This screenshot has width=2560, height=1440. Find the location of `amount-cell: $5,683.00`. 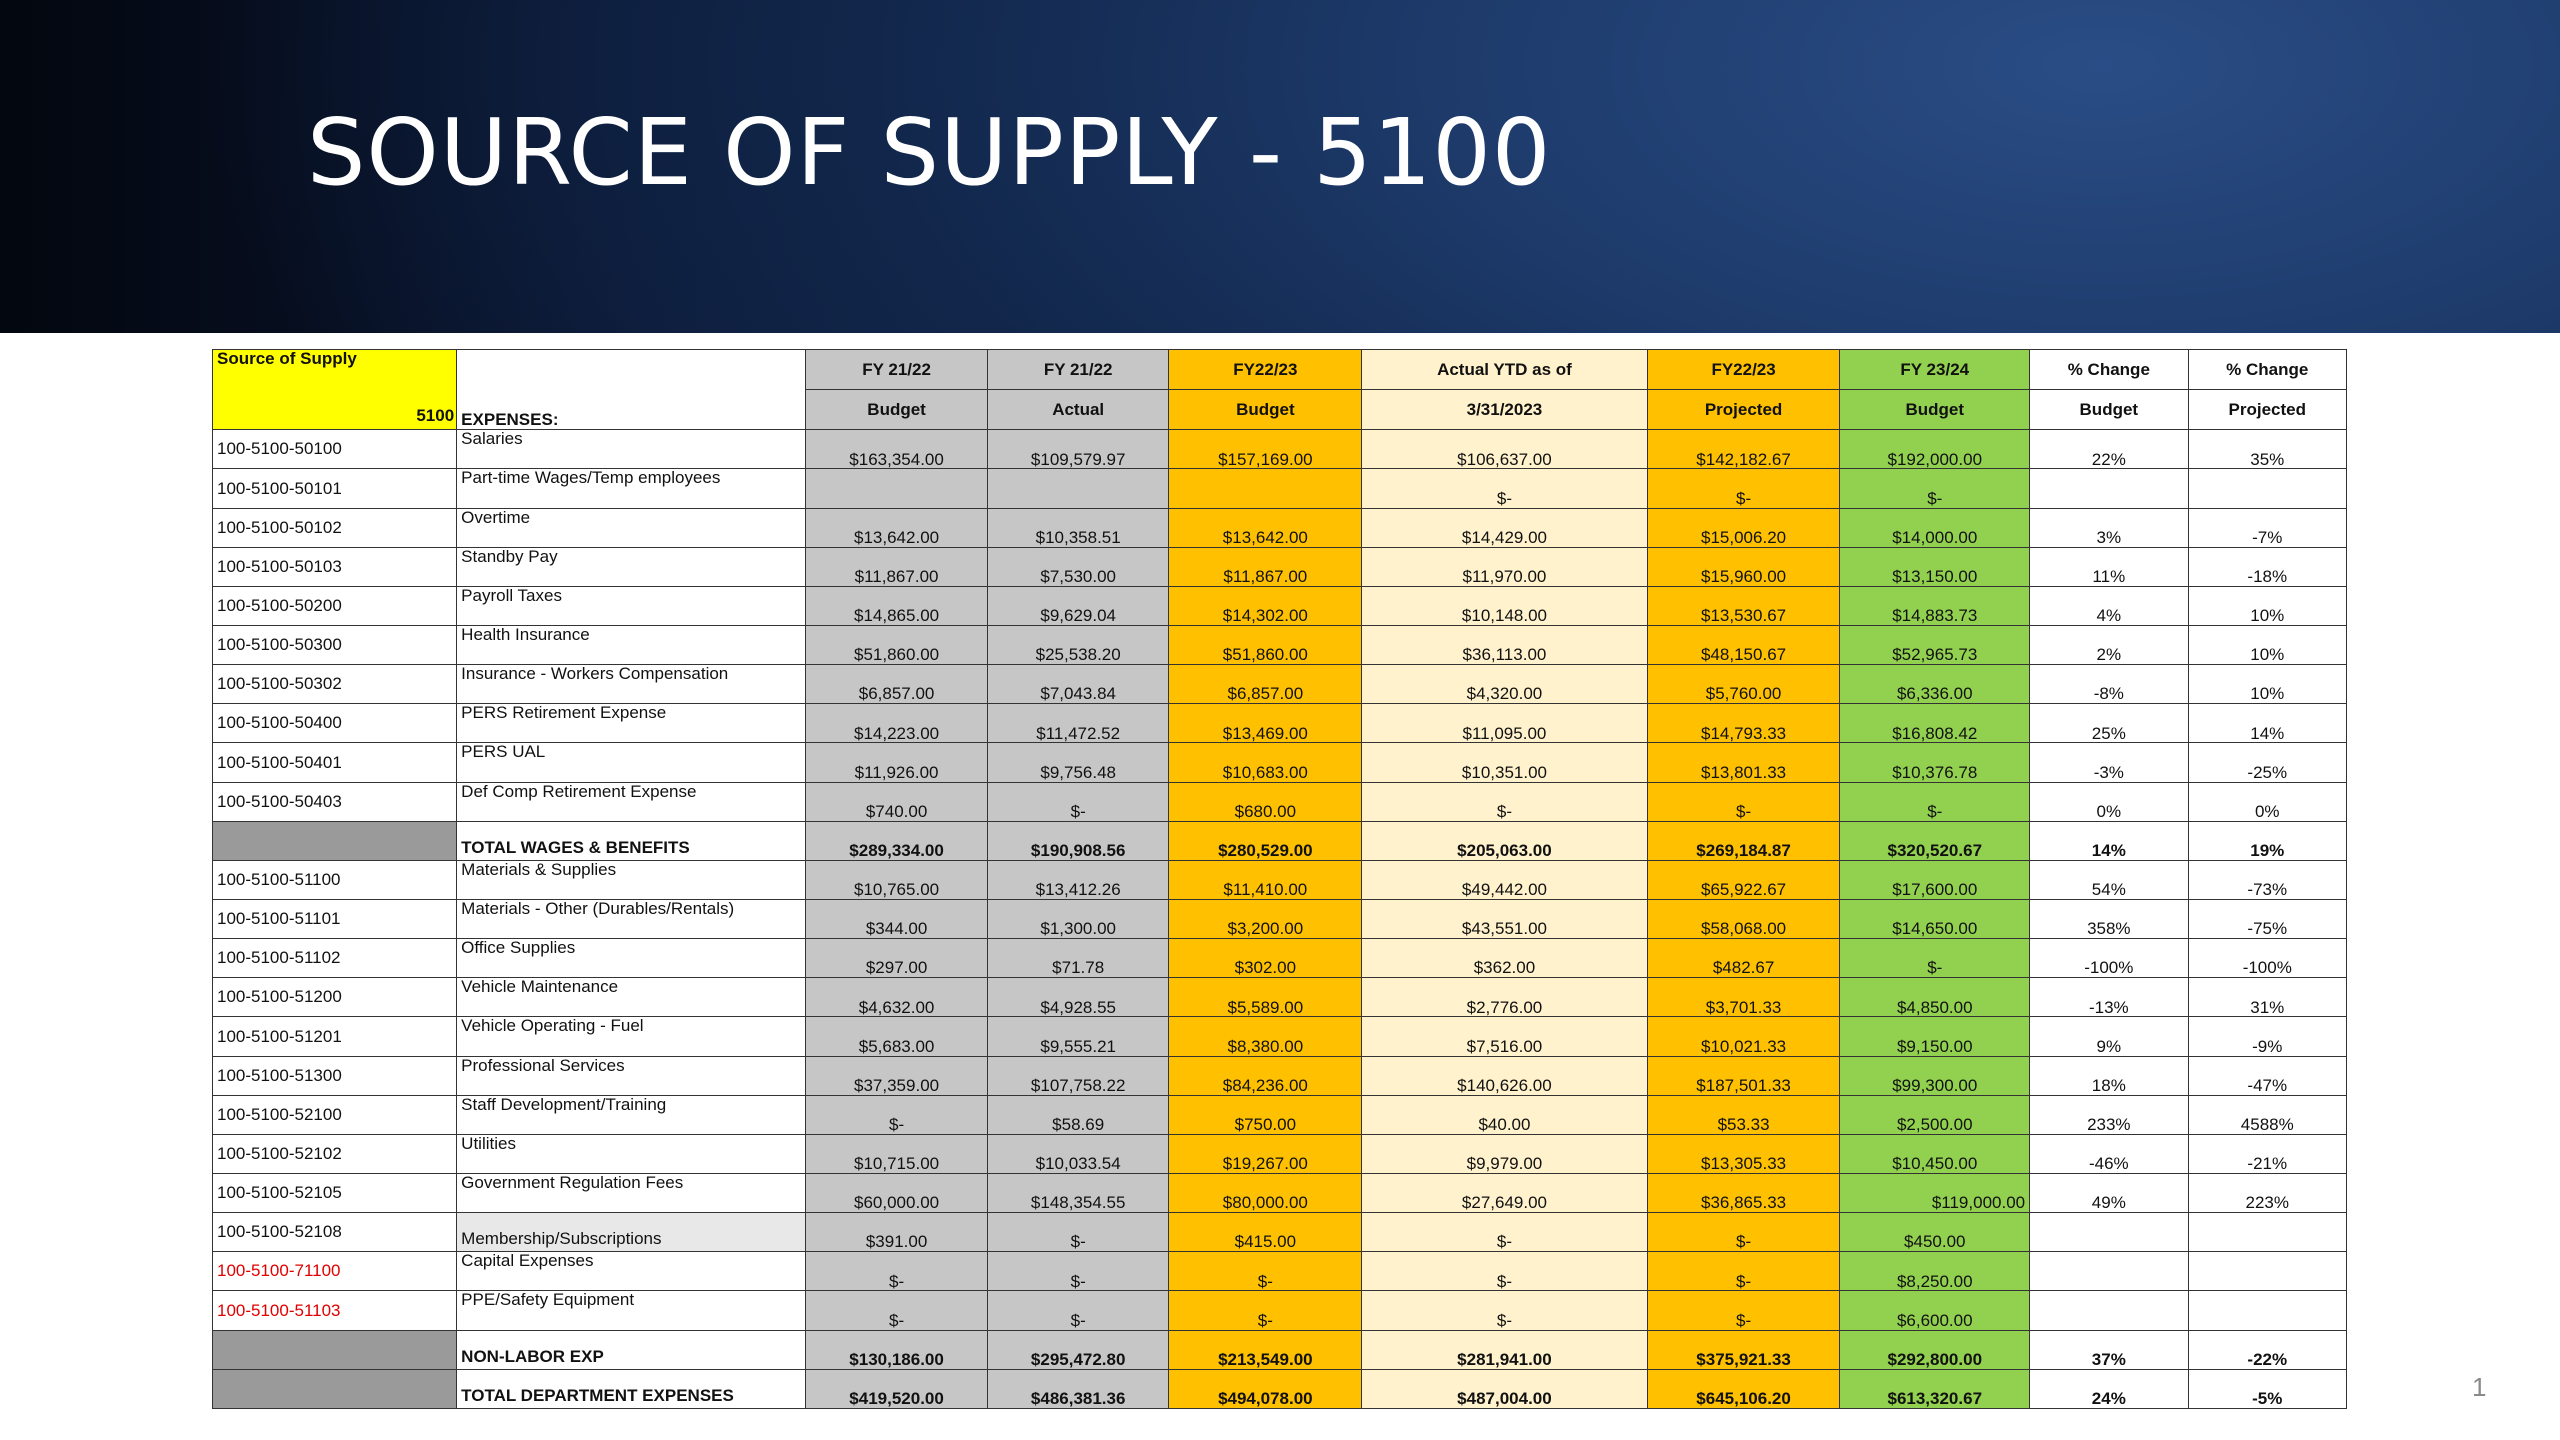

amount-cell: $5,683.00 is located at coordinates (896, 1036).